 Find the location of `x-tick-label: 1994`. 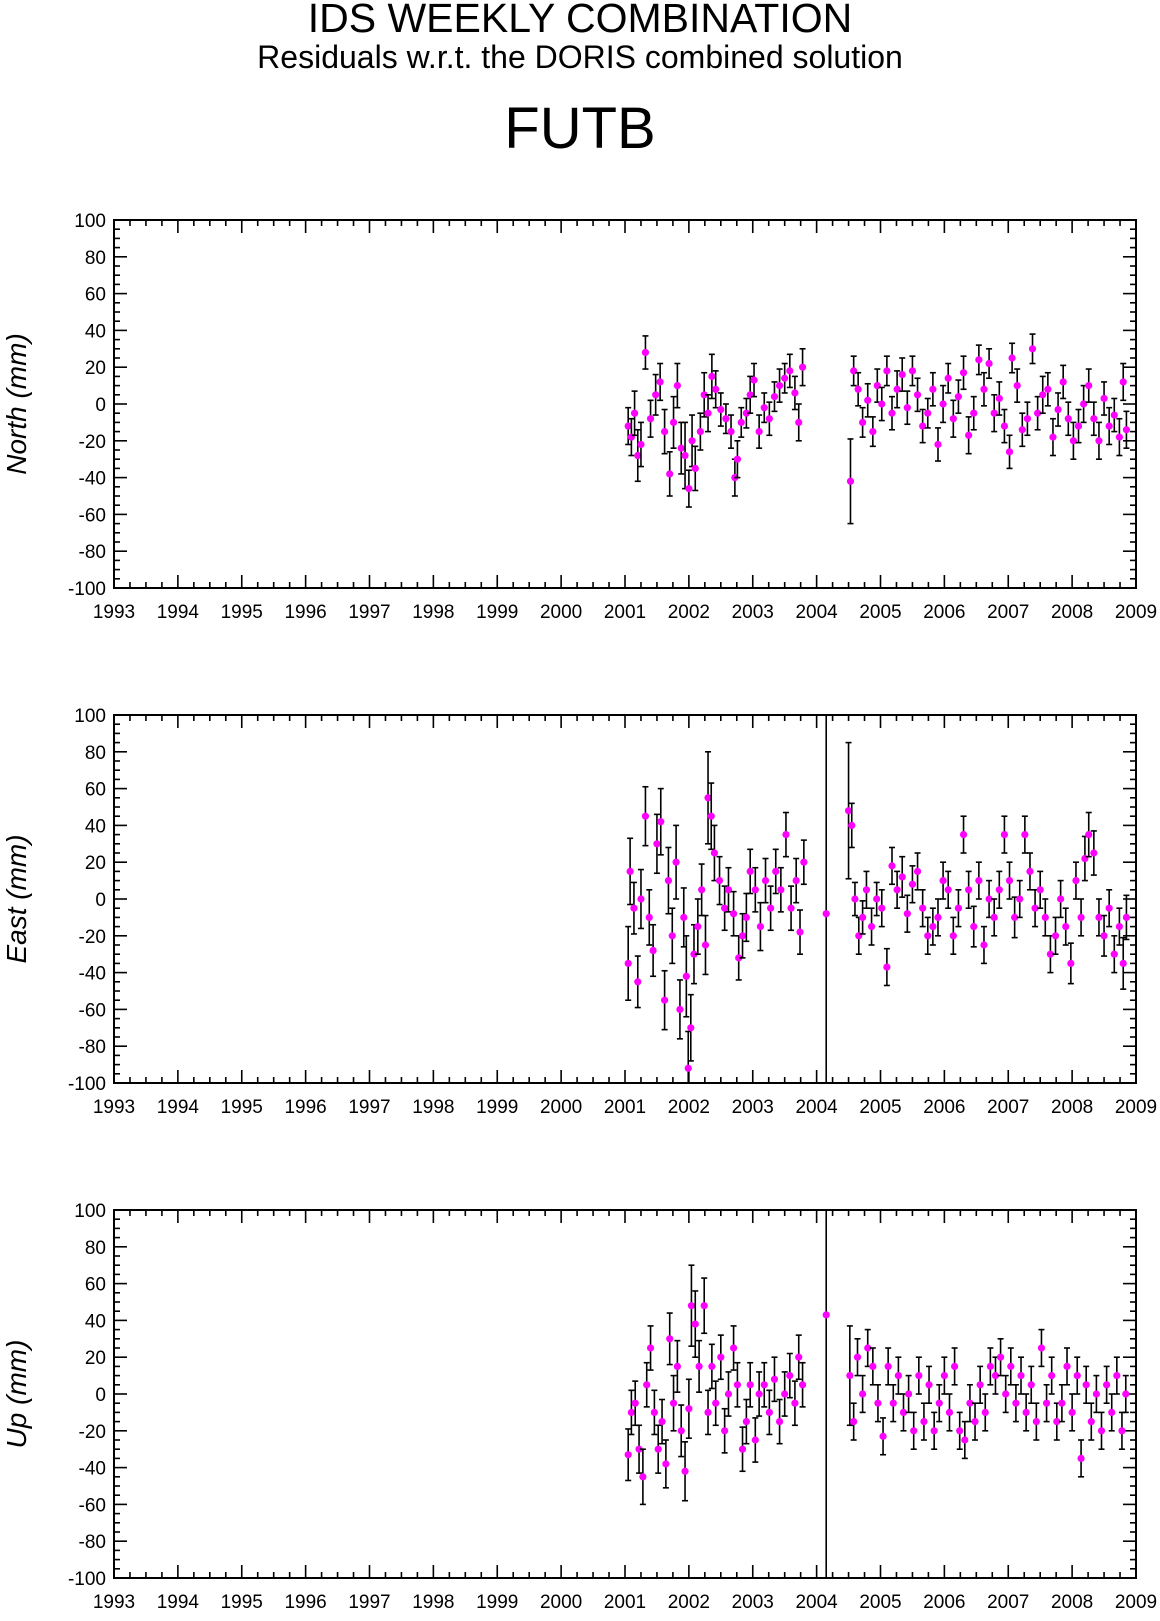

x-tick-label: 1994 is located at coordinates (178, 1602).